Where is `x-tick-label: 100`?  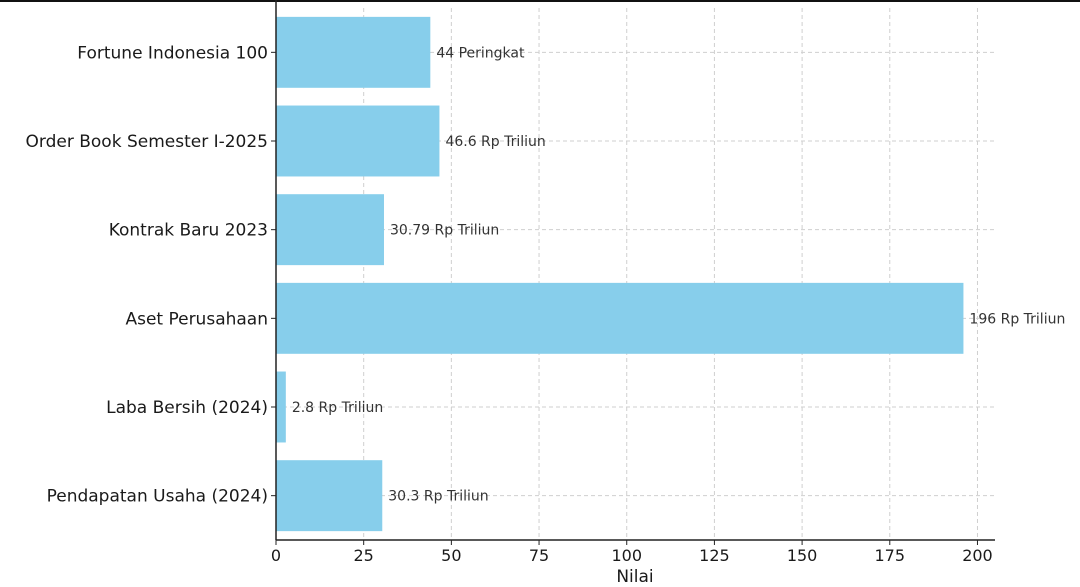
x-tick-label: 100 is located at coordinates (626, 555).